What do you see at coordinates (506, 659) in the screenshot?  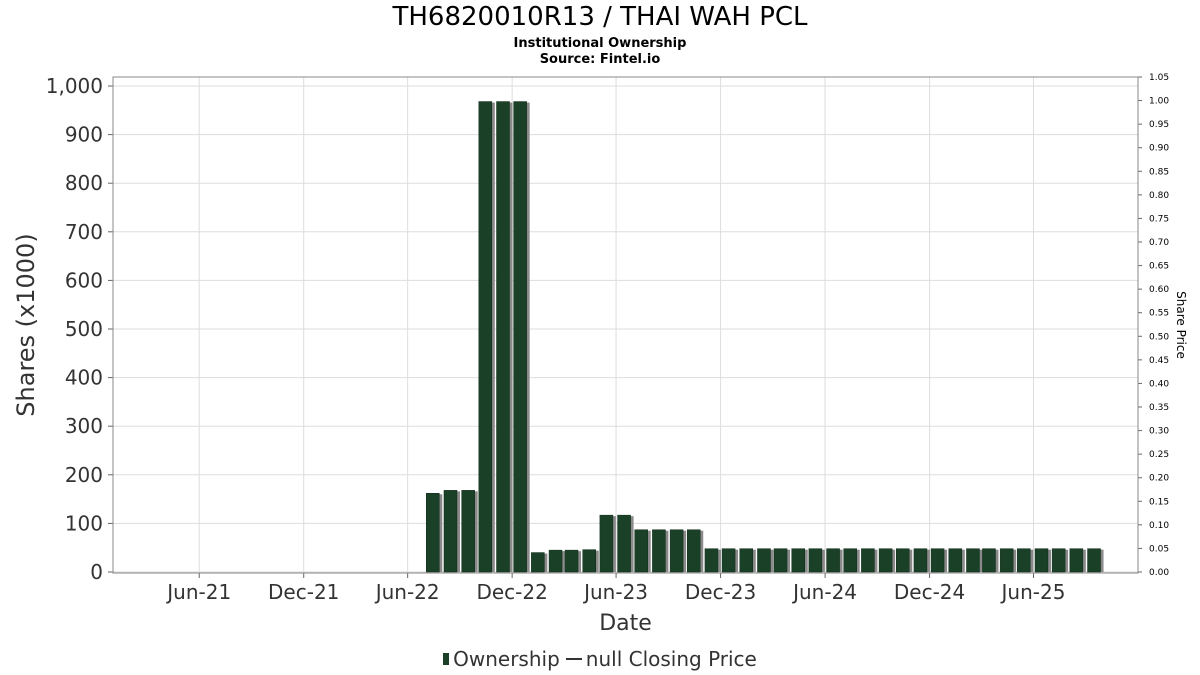 I see `legend-ownership: Ownership` at bounding box center [506, 659].